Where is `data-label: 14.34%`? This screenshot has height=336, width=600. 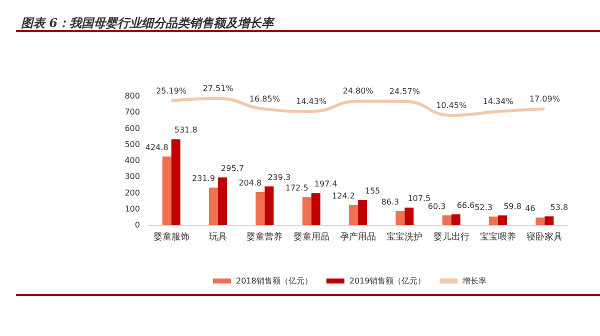 data-label: 14.34% is located at coordinates (498, 101).